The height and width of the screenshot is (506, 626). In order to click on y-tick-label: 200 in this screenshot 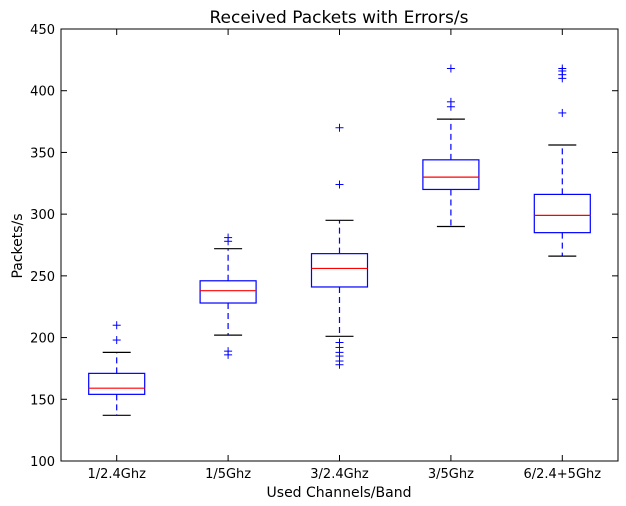, I will do `click(42, 339)`.